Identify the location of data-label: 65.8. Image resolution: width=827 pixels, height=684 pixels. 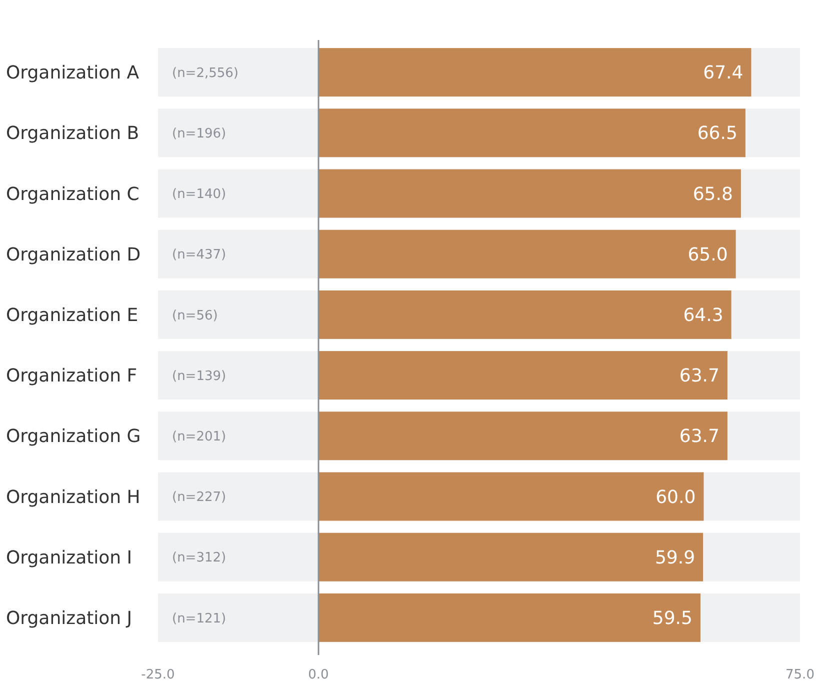
(712, 194).